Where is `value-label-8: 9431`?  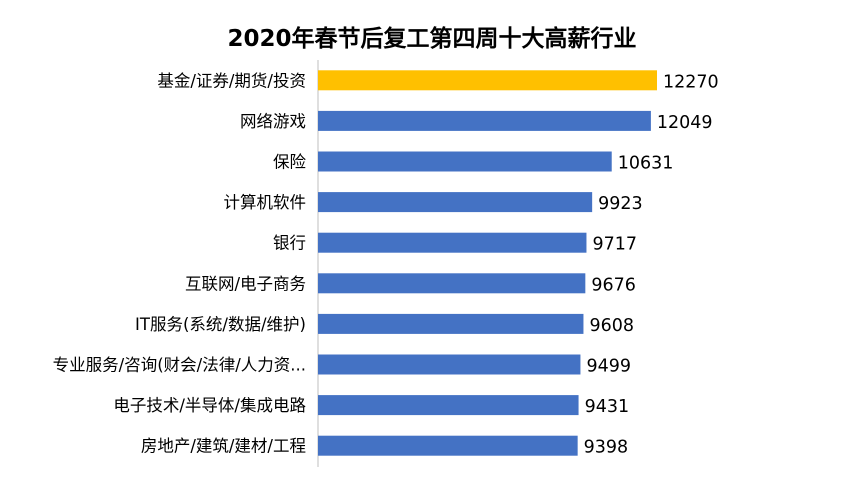
value-label-8: 9431 is located at coordinates (607, 407).